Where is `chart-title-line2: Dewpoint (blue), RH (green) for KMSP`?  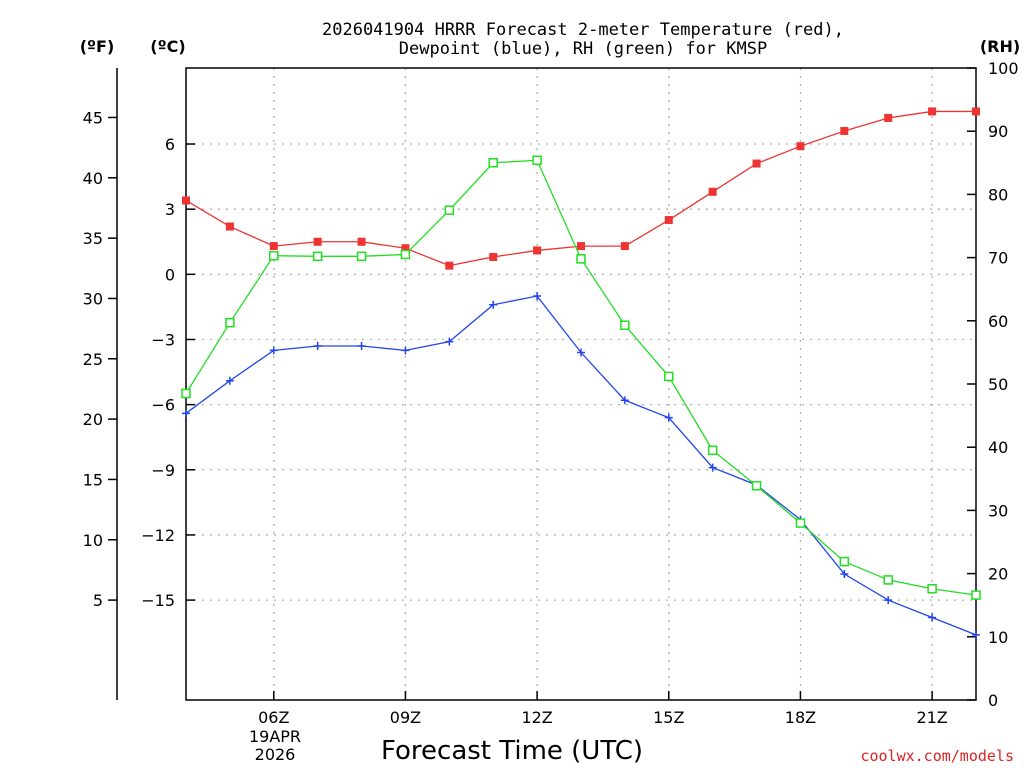
chart-title-line2: Dewpoint (blue), RH (green) for KMSP is located at coordinates (583, 49).